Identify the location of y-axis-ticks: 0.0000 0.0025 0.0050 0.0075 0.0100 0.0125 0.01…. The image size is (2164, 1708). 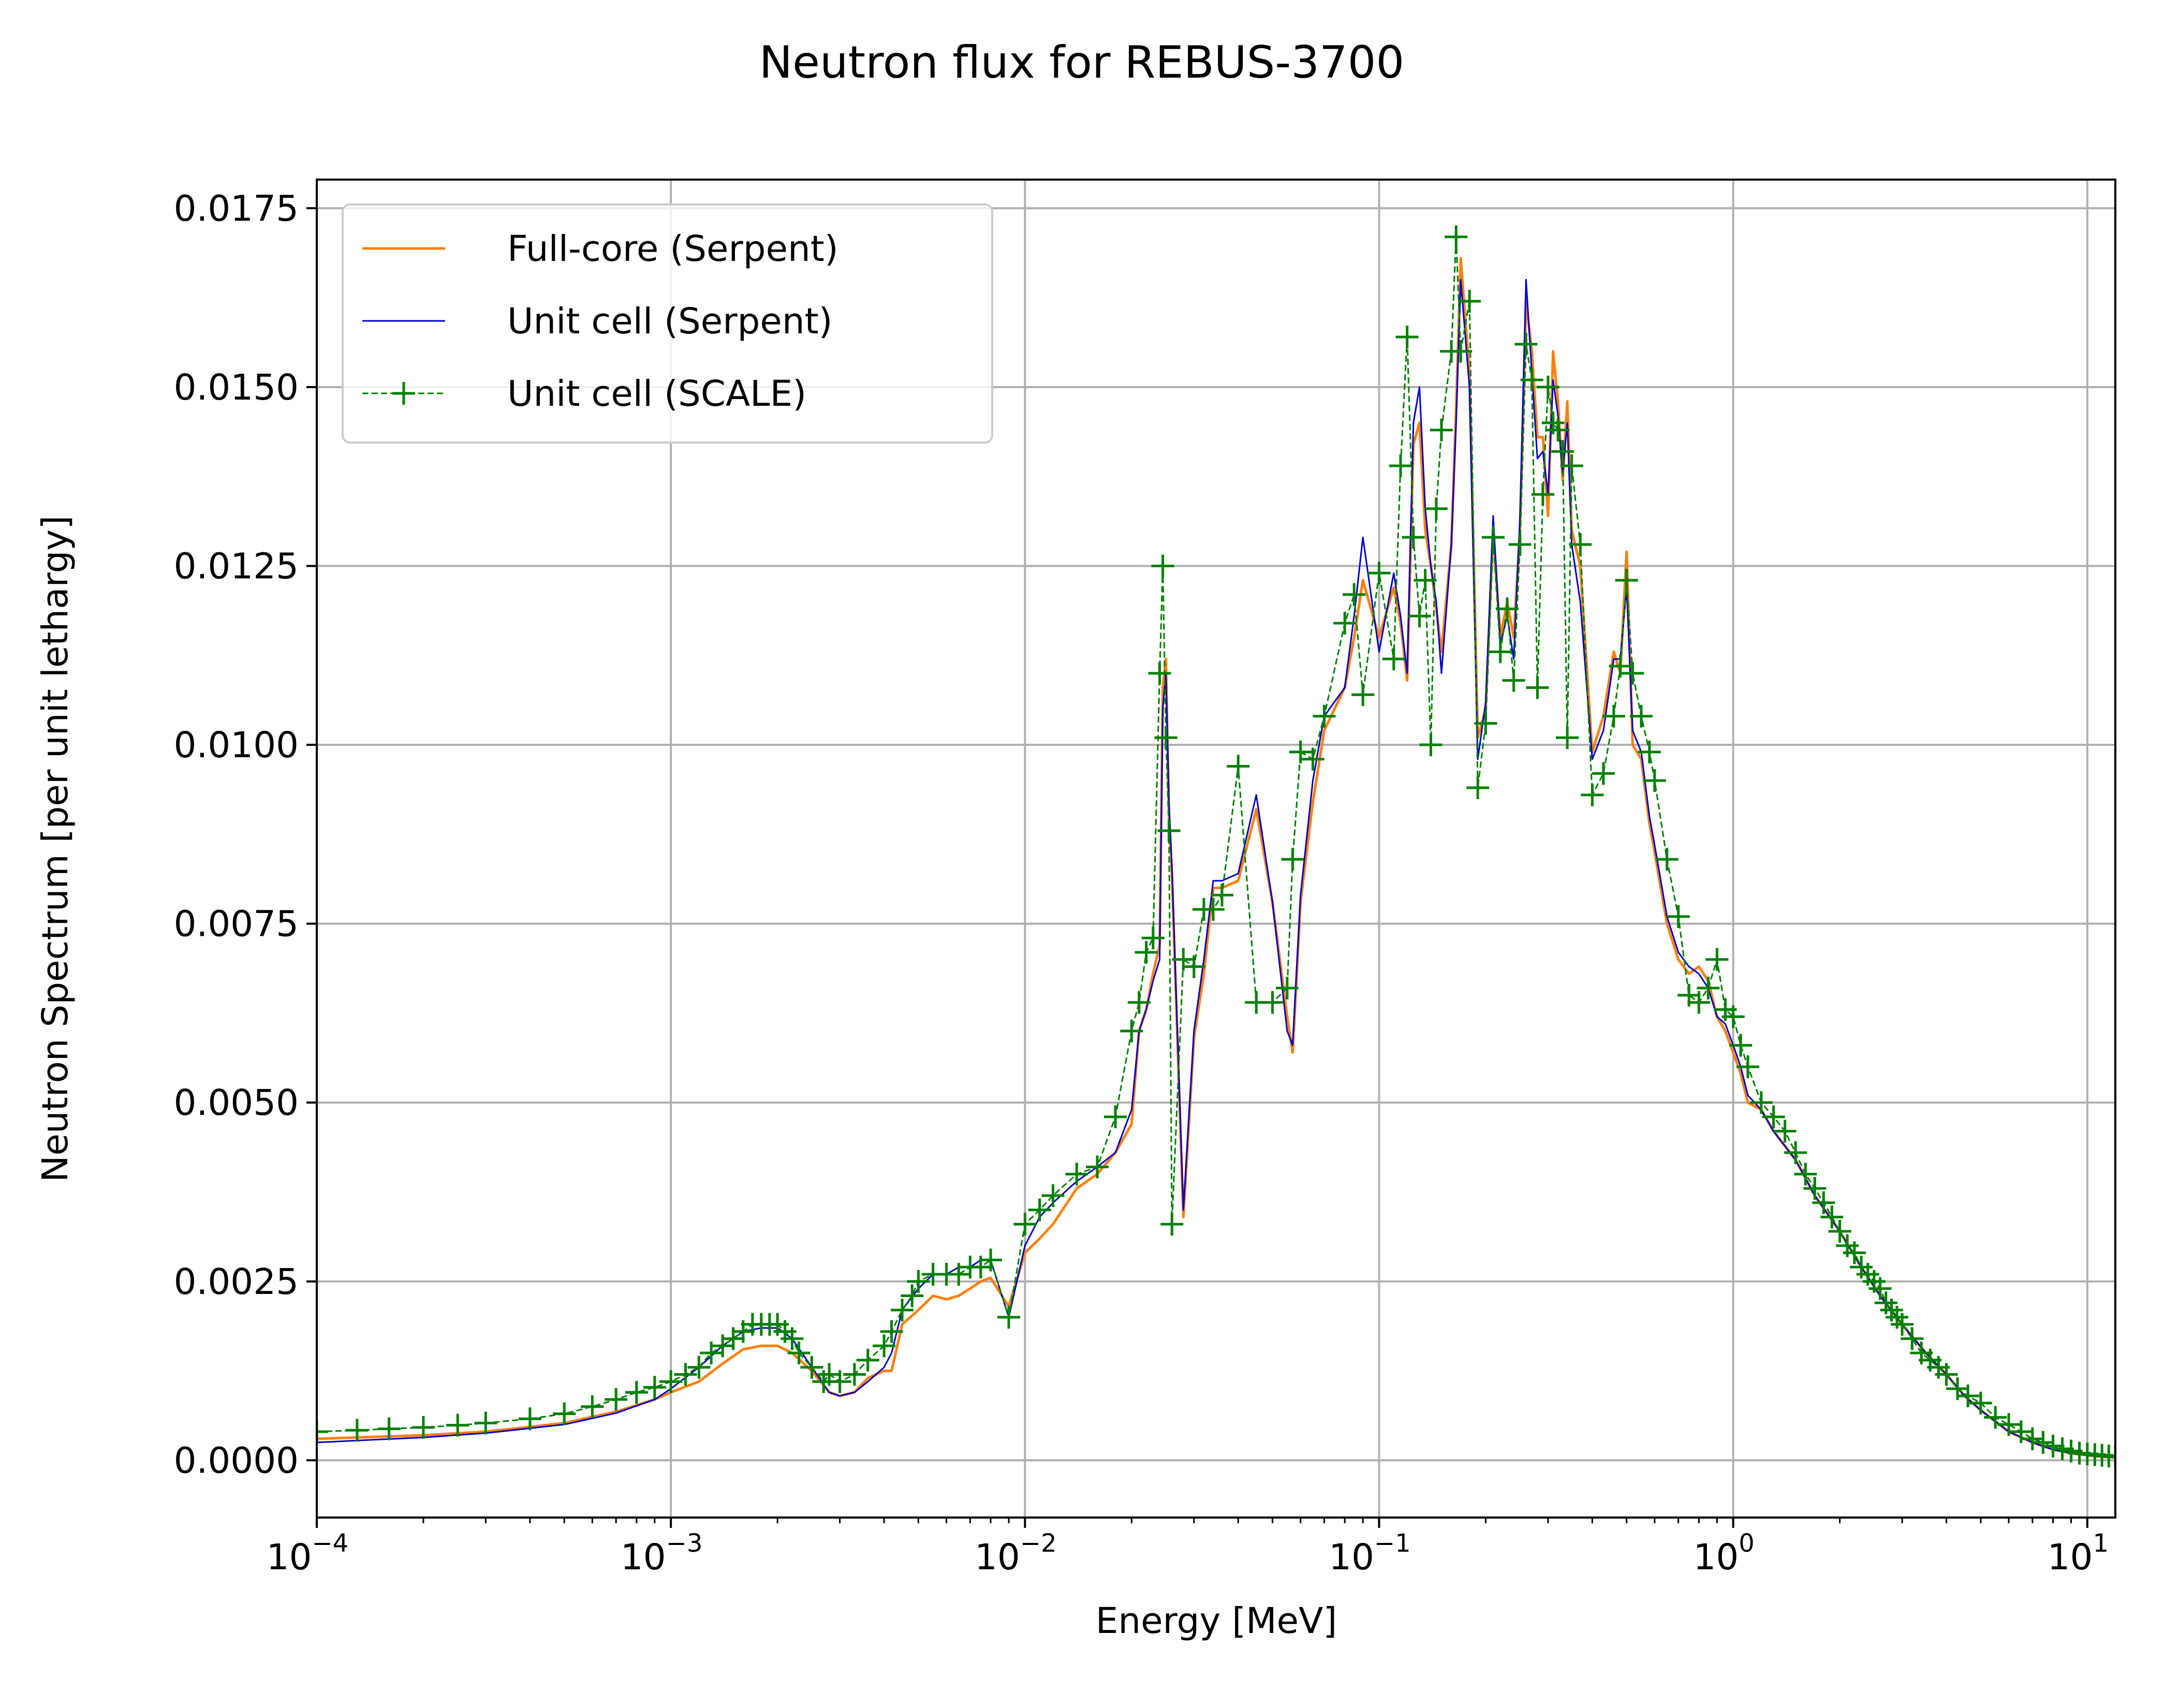
(245, 834).